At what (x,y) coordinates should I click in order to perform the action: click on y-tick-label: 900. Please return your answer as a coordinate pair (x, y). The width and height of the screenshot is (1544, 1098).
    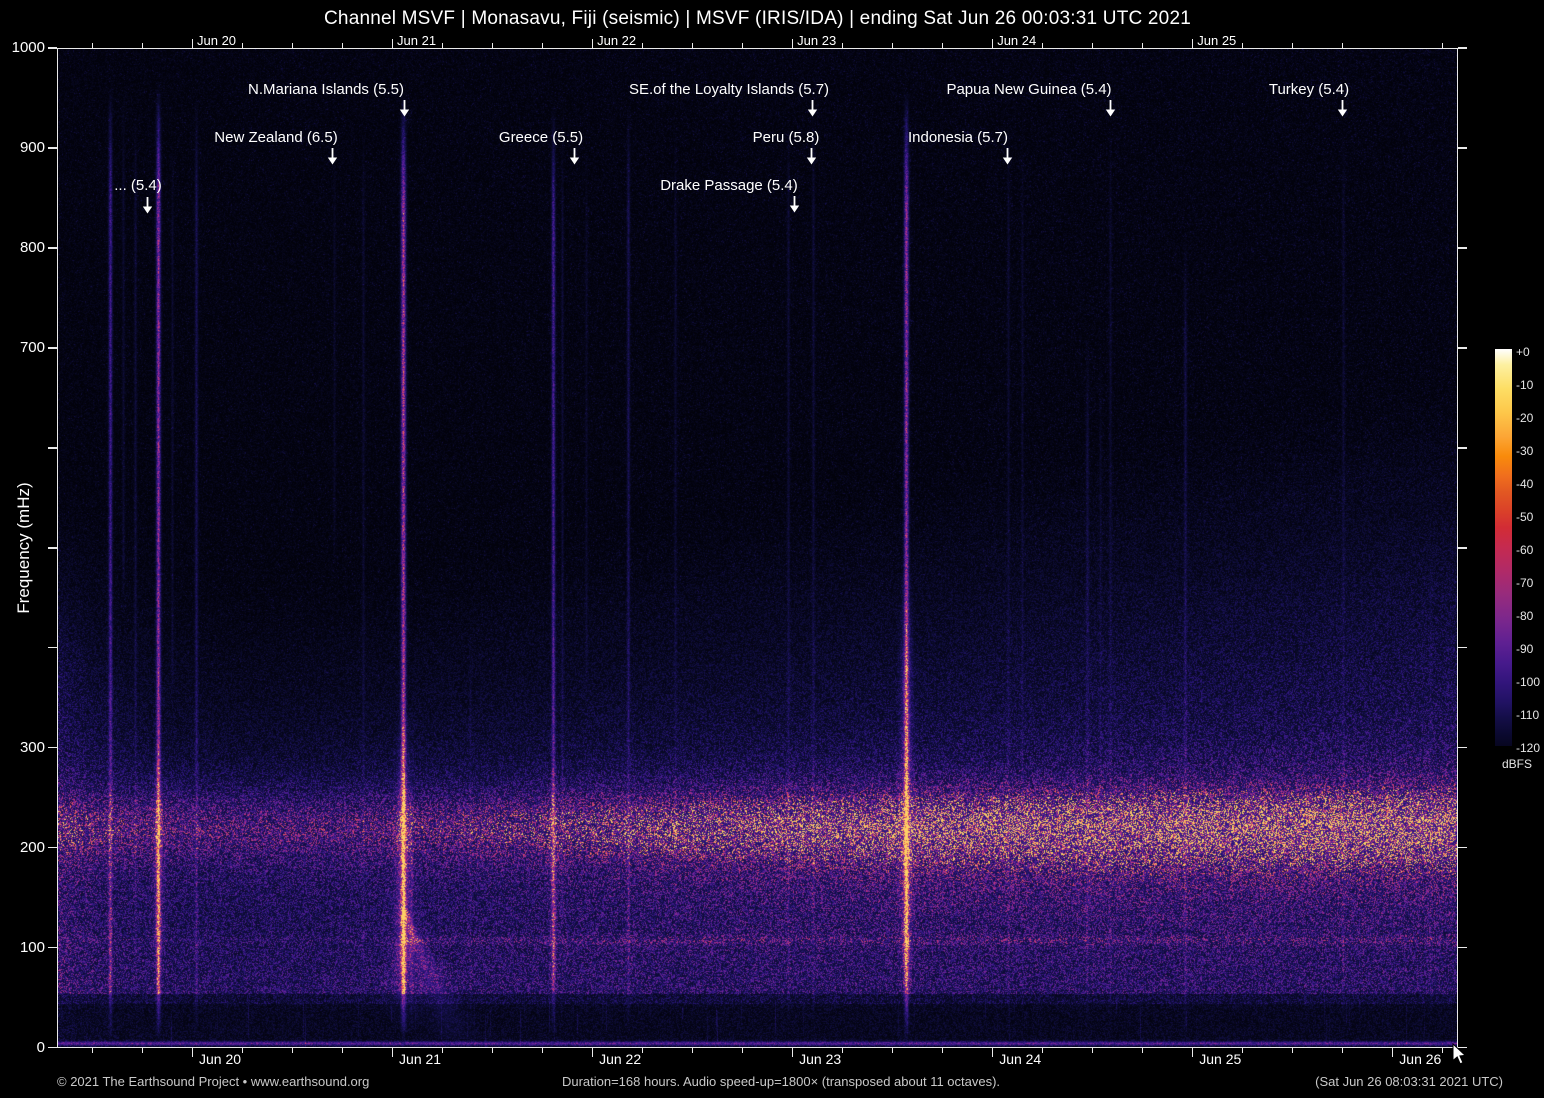
    Looking at the image, I should click on (32, 147).